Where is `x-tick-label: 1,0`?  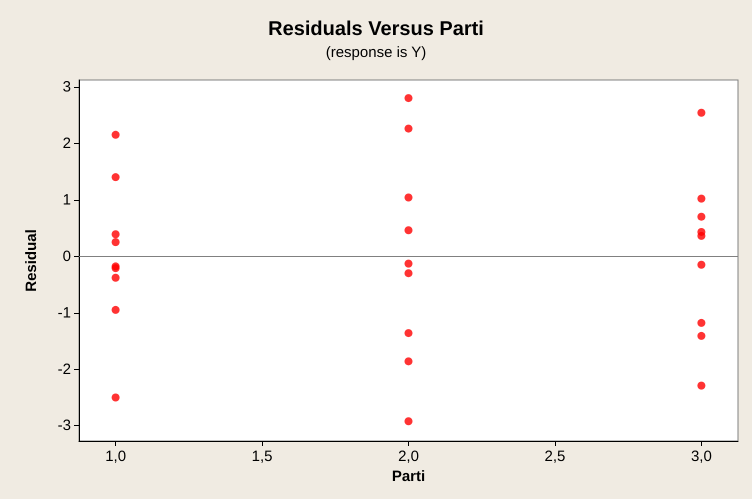 x-tick-label: 1,0 is located at coordinates (115, 456).